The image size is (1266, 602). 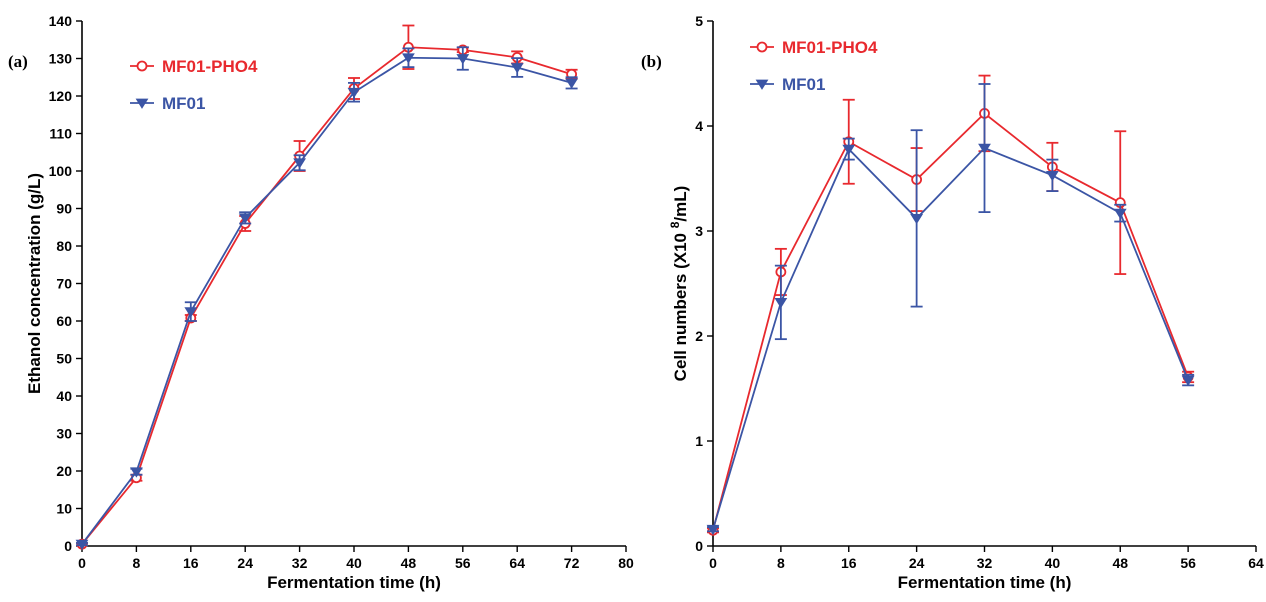 What do you see at coordinates (137, 563) in the screenshot?
I see `chart-0-x-tick-label: 8` at bounding box center [137, 563].